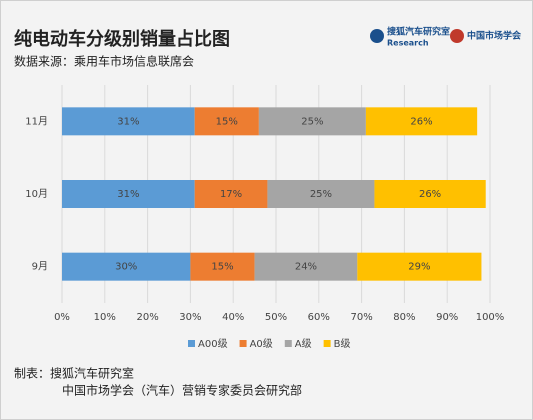 The image size is (533, 420). What do you see at coordinates (418, 32) in the screenshot?
I see `logo-text: 搜狐汽车研究室` at bounding box center [418, 32].